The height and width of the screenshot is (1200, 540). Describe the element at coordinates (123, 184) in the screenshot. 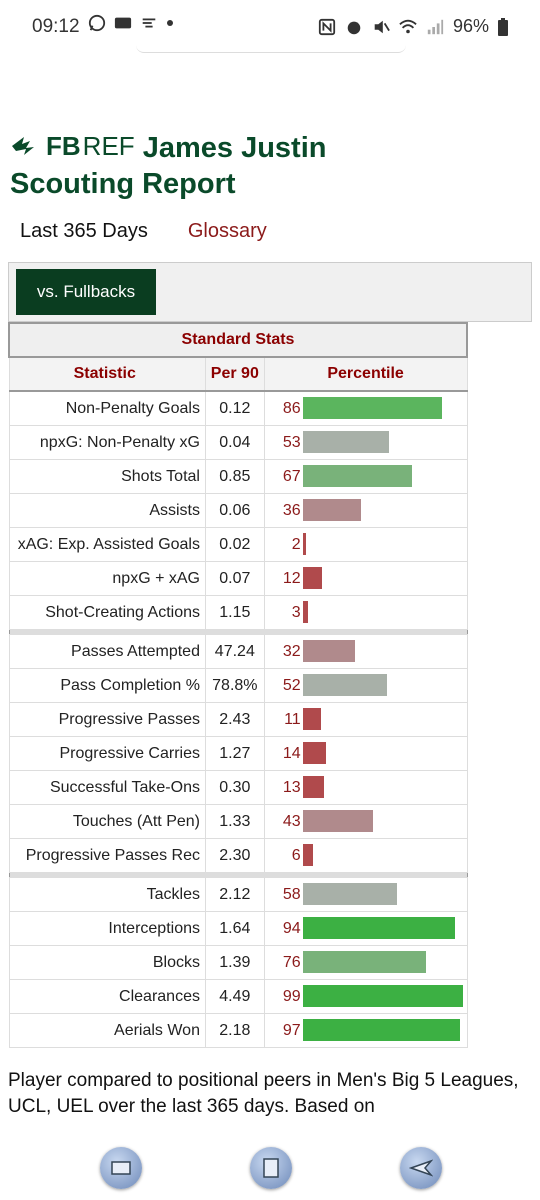

I see `report-title: Scouting Report` at that location.